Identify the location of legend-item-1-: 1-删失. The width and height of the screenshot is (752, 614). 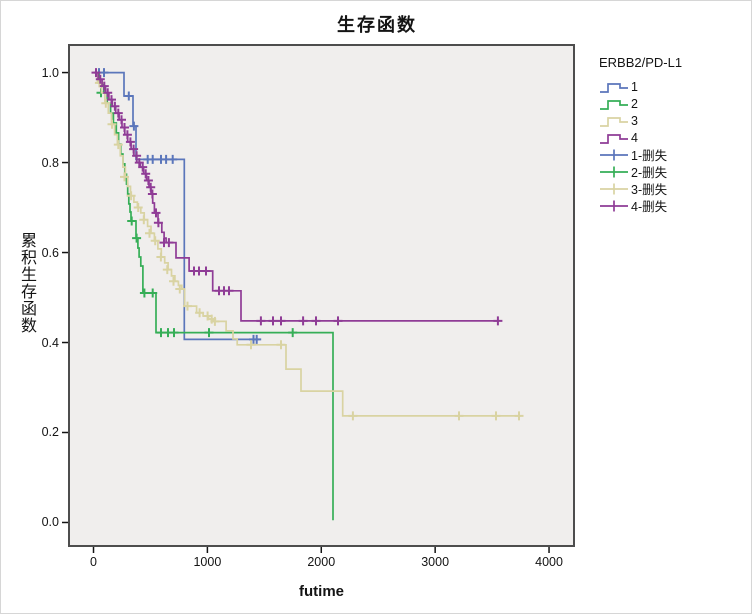
(674, 154).